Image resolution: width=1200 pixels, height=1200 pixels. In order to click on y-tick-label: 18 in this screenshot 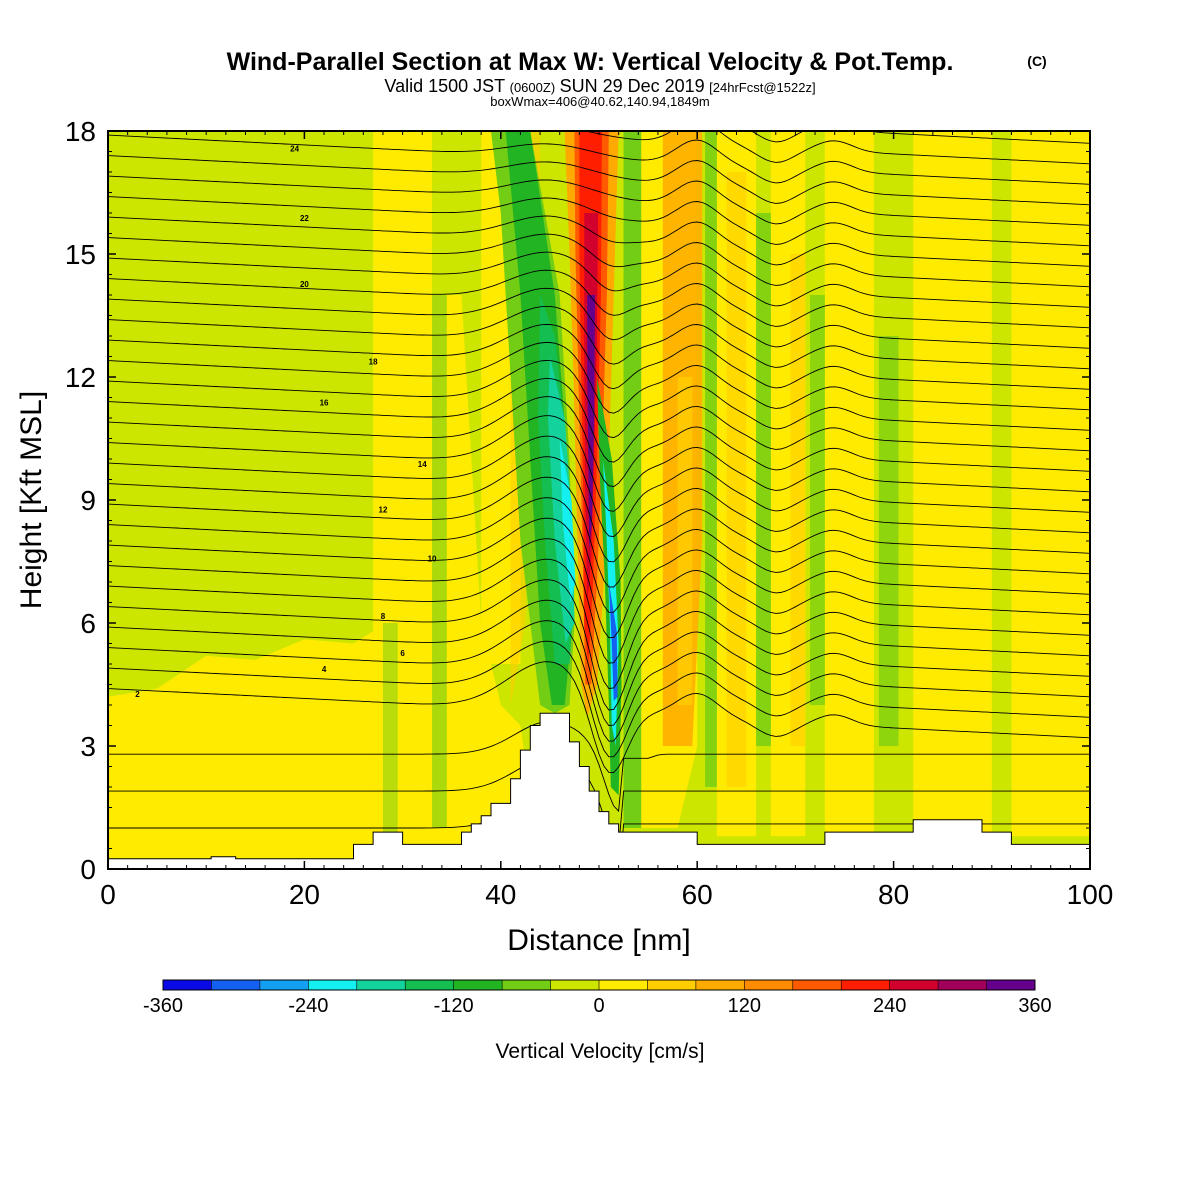, I will do `click(80, 131)`.